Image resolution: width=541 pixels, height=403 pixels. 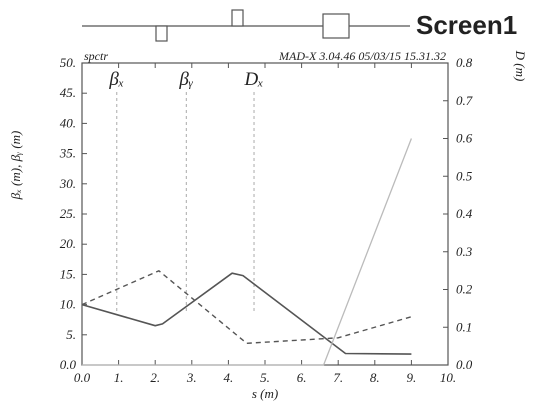 I want to click on y-left-tick-label: 15., so click(x=68, y=273).